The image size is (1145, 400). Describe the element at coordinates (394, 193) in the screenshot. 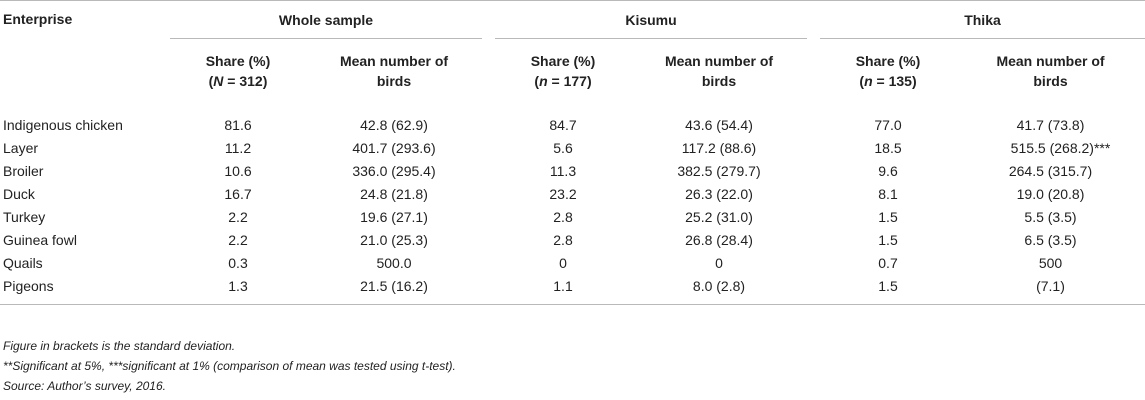

I see `cell-ws-mean: 24.8 (21.8)` at that location.